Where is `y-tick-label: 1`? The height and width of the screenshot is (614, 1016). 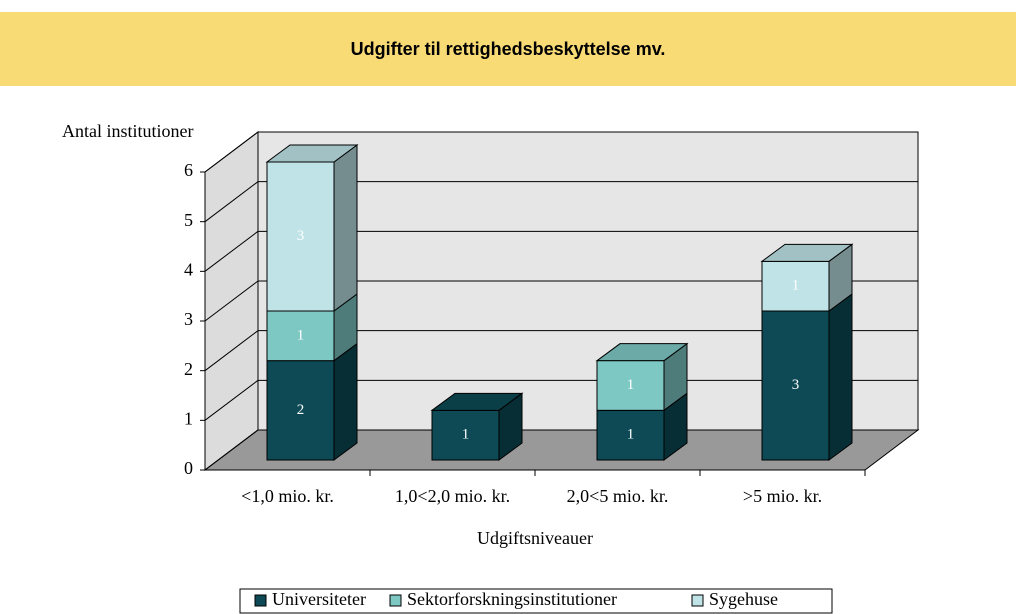
y-tick-label: 1 is located at coordinates (188, 418).